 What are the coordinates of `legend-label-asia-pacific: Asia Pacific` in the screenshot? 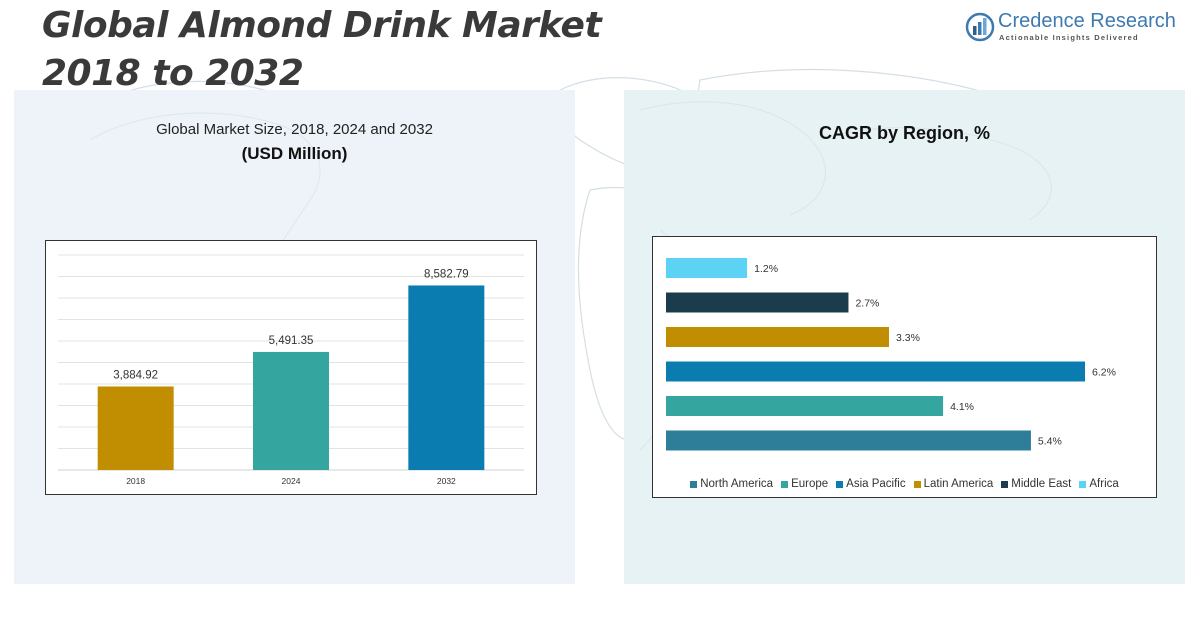 It's located at (876, 484).